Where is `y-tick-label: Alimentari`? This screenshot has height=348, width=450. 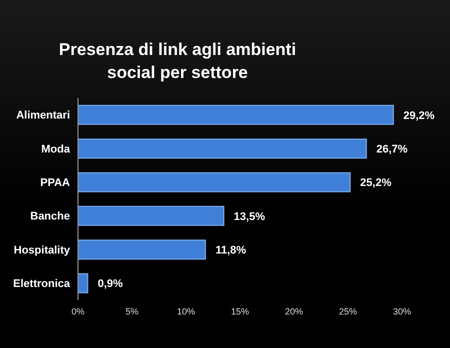 y-tick-label: Alimentari is located at coordinates (43, 116).